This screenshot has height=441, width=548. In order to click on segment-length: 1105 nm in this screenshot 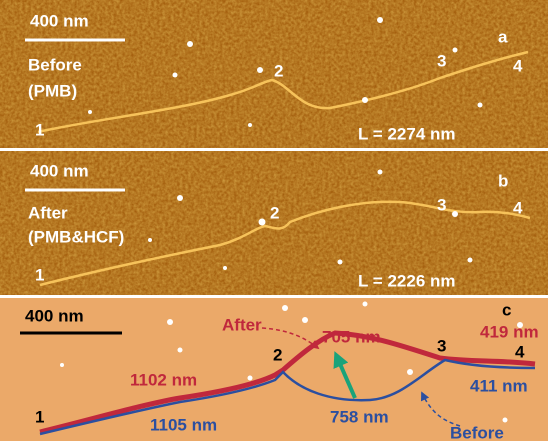, I will do `click(183, 424)`.